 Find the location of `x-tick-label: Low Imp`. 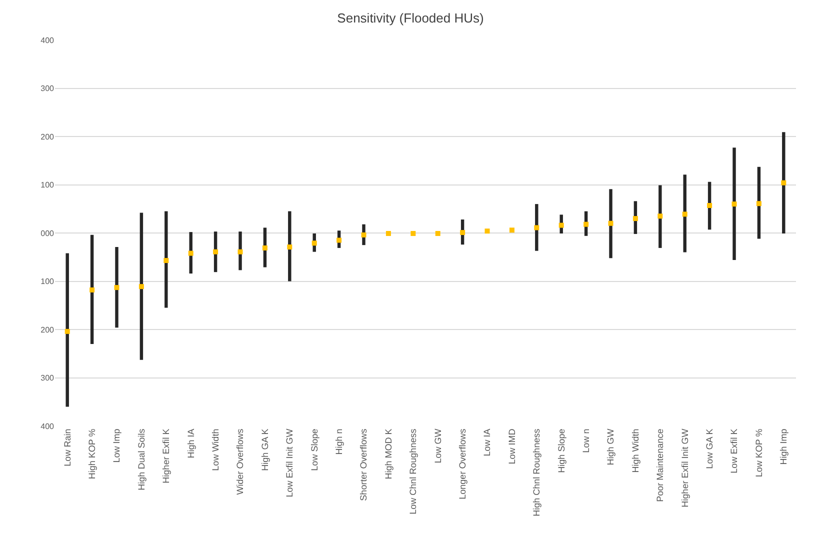

x-tick-label: Low Imp is located at coordinates (117, 445).